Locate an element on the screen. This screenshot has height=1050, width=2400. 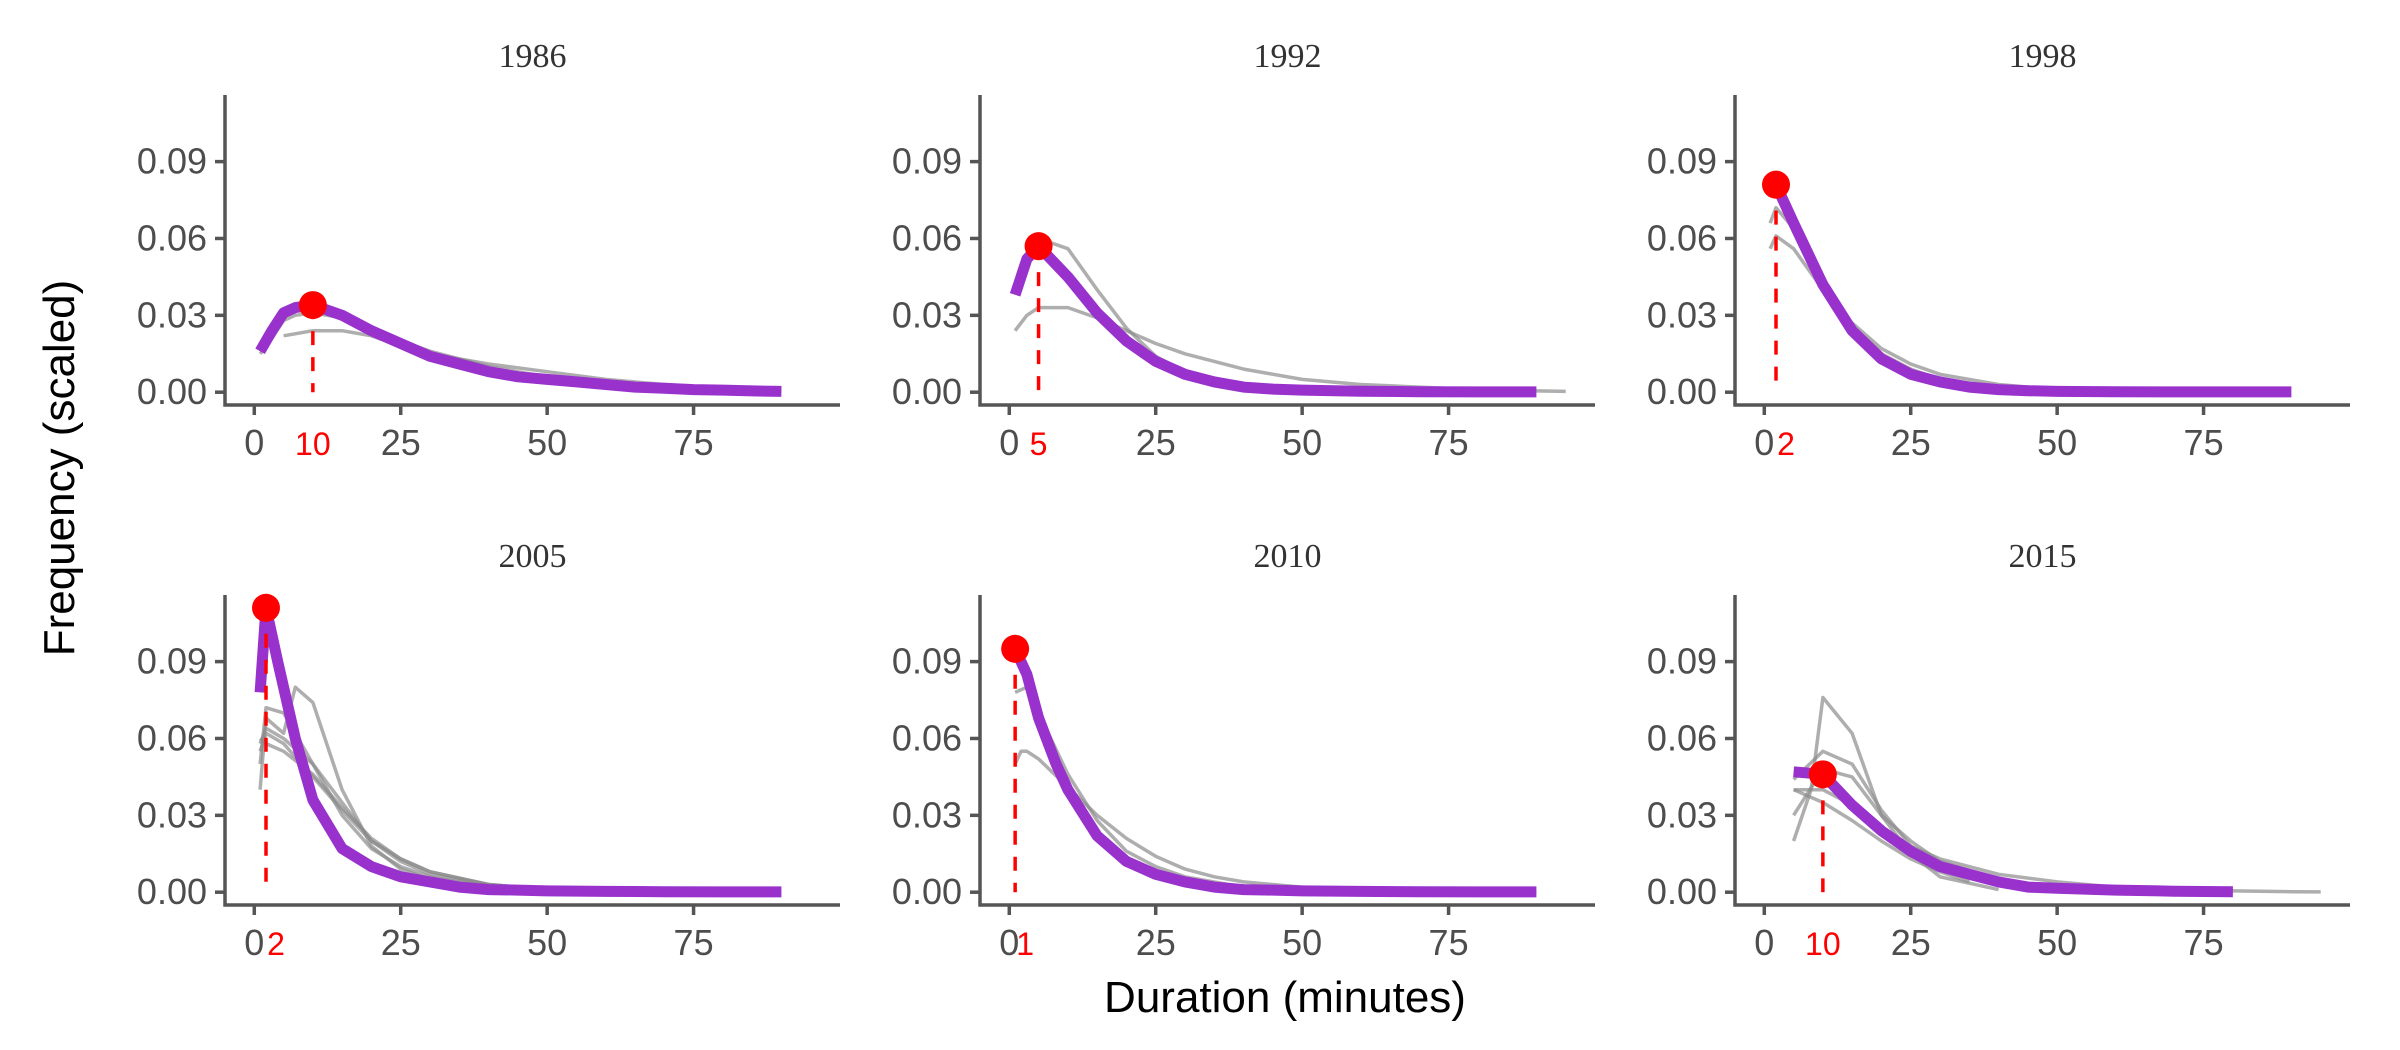
panel-2010: 2010 0.00 0.03 0.06 0.09 0 25 50 75 1 is located at coordinates (1243, 750).